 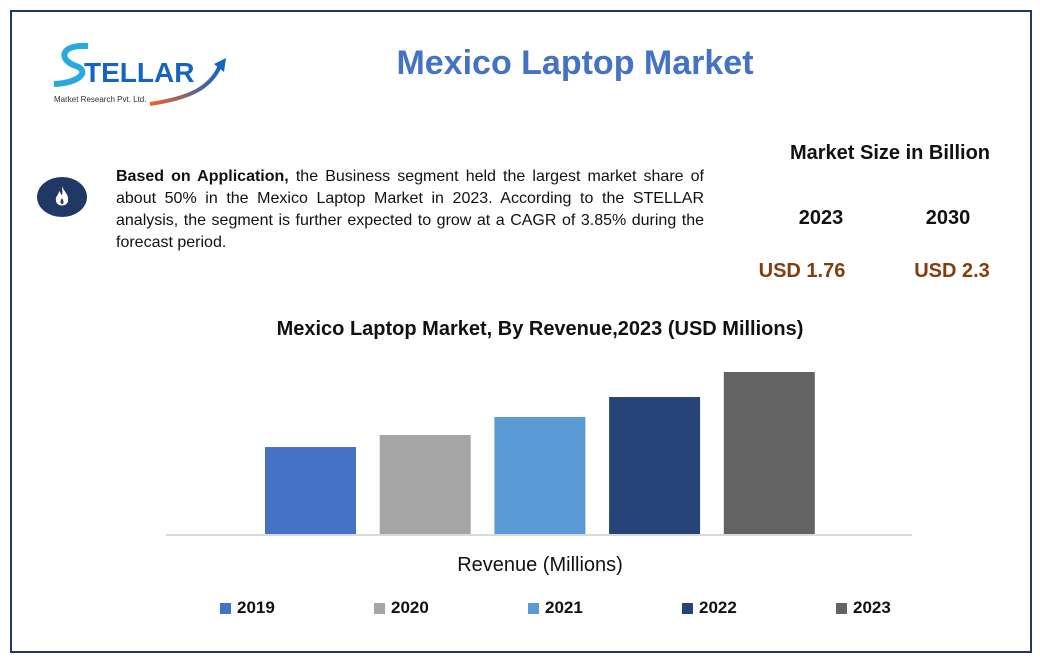 I want to click on legend-item-2022: 2022, so click(x=709, y=608).